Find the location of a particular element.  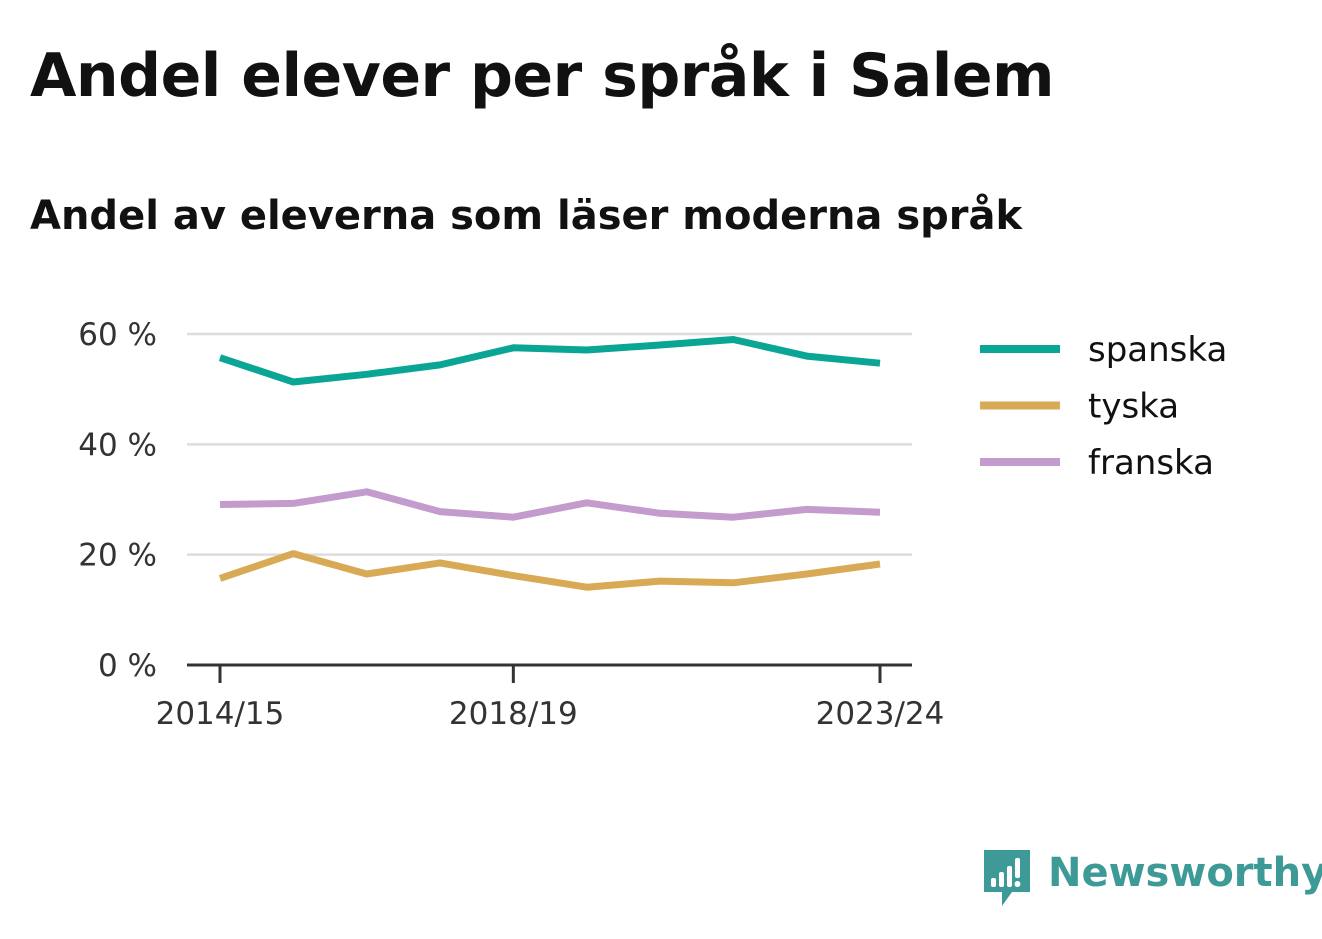

y-tick-label: 20 % is located at coordinates (117, 556).